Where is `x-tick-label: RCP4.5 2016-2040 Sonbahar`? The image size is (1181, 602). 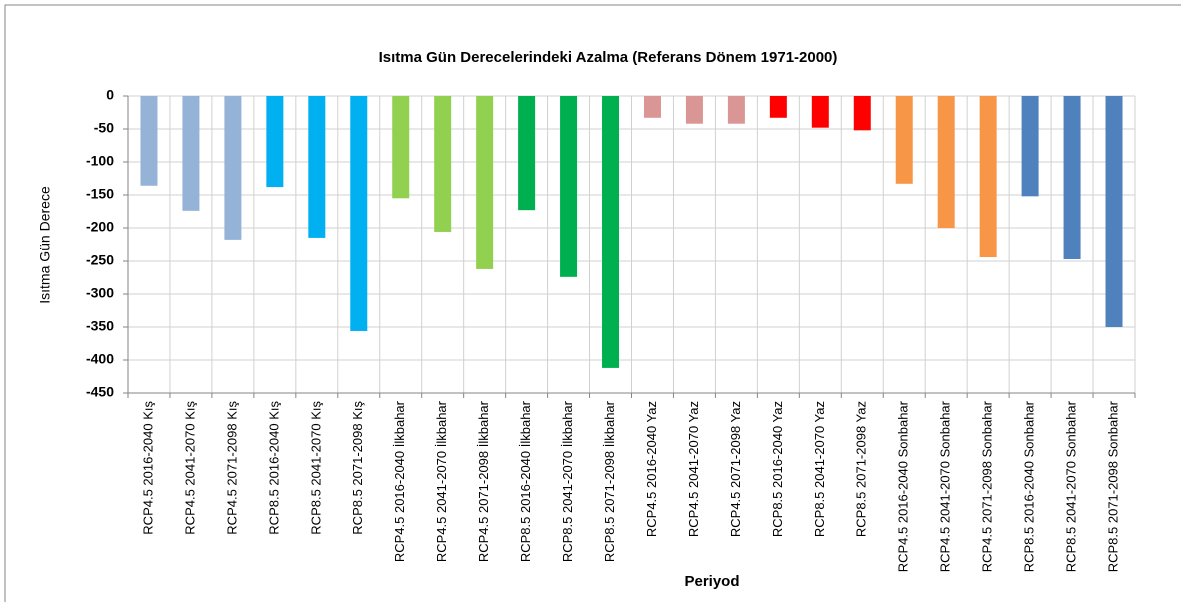 x-tick-label: RCP4.5 2016-2040 Sonbahar is located at coordinates (903, 486).